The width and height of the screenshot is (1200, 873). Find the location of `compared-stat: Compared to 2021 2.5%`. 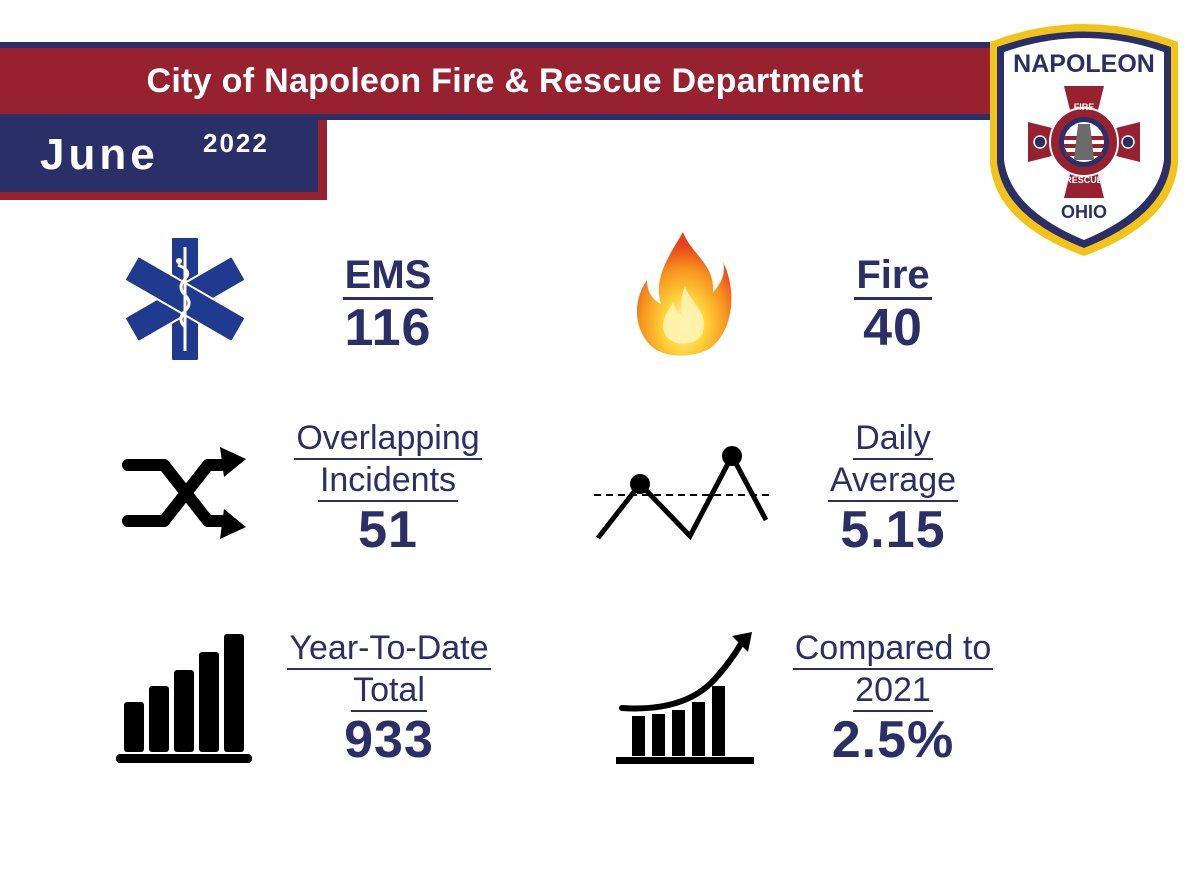

compared-stat: Compared to 2021 2.5% is located at coordinates (893, 698).